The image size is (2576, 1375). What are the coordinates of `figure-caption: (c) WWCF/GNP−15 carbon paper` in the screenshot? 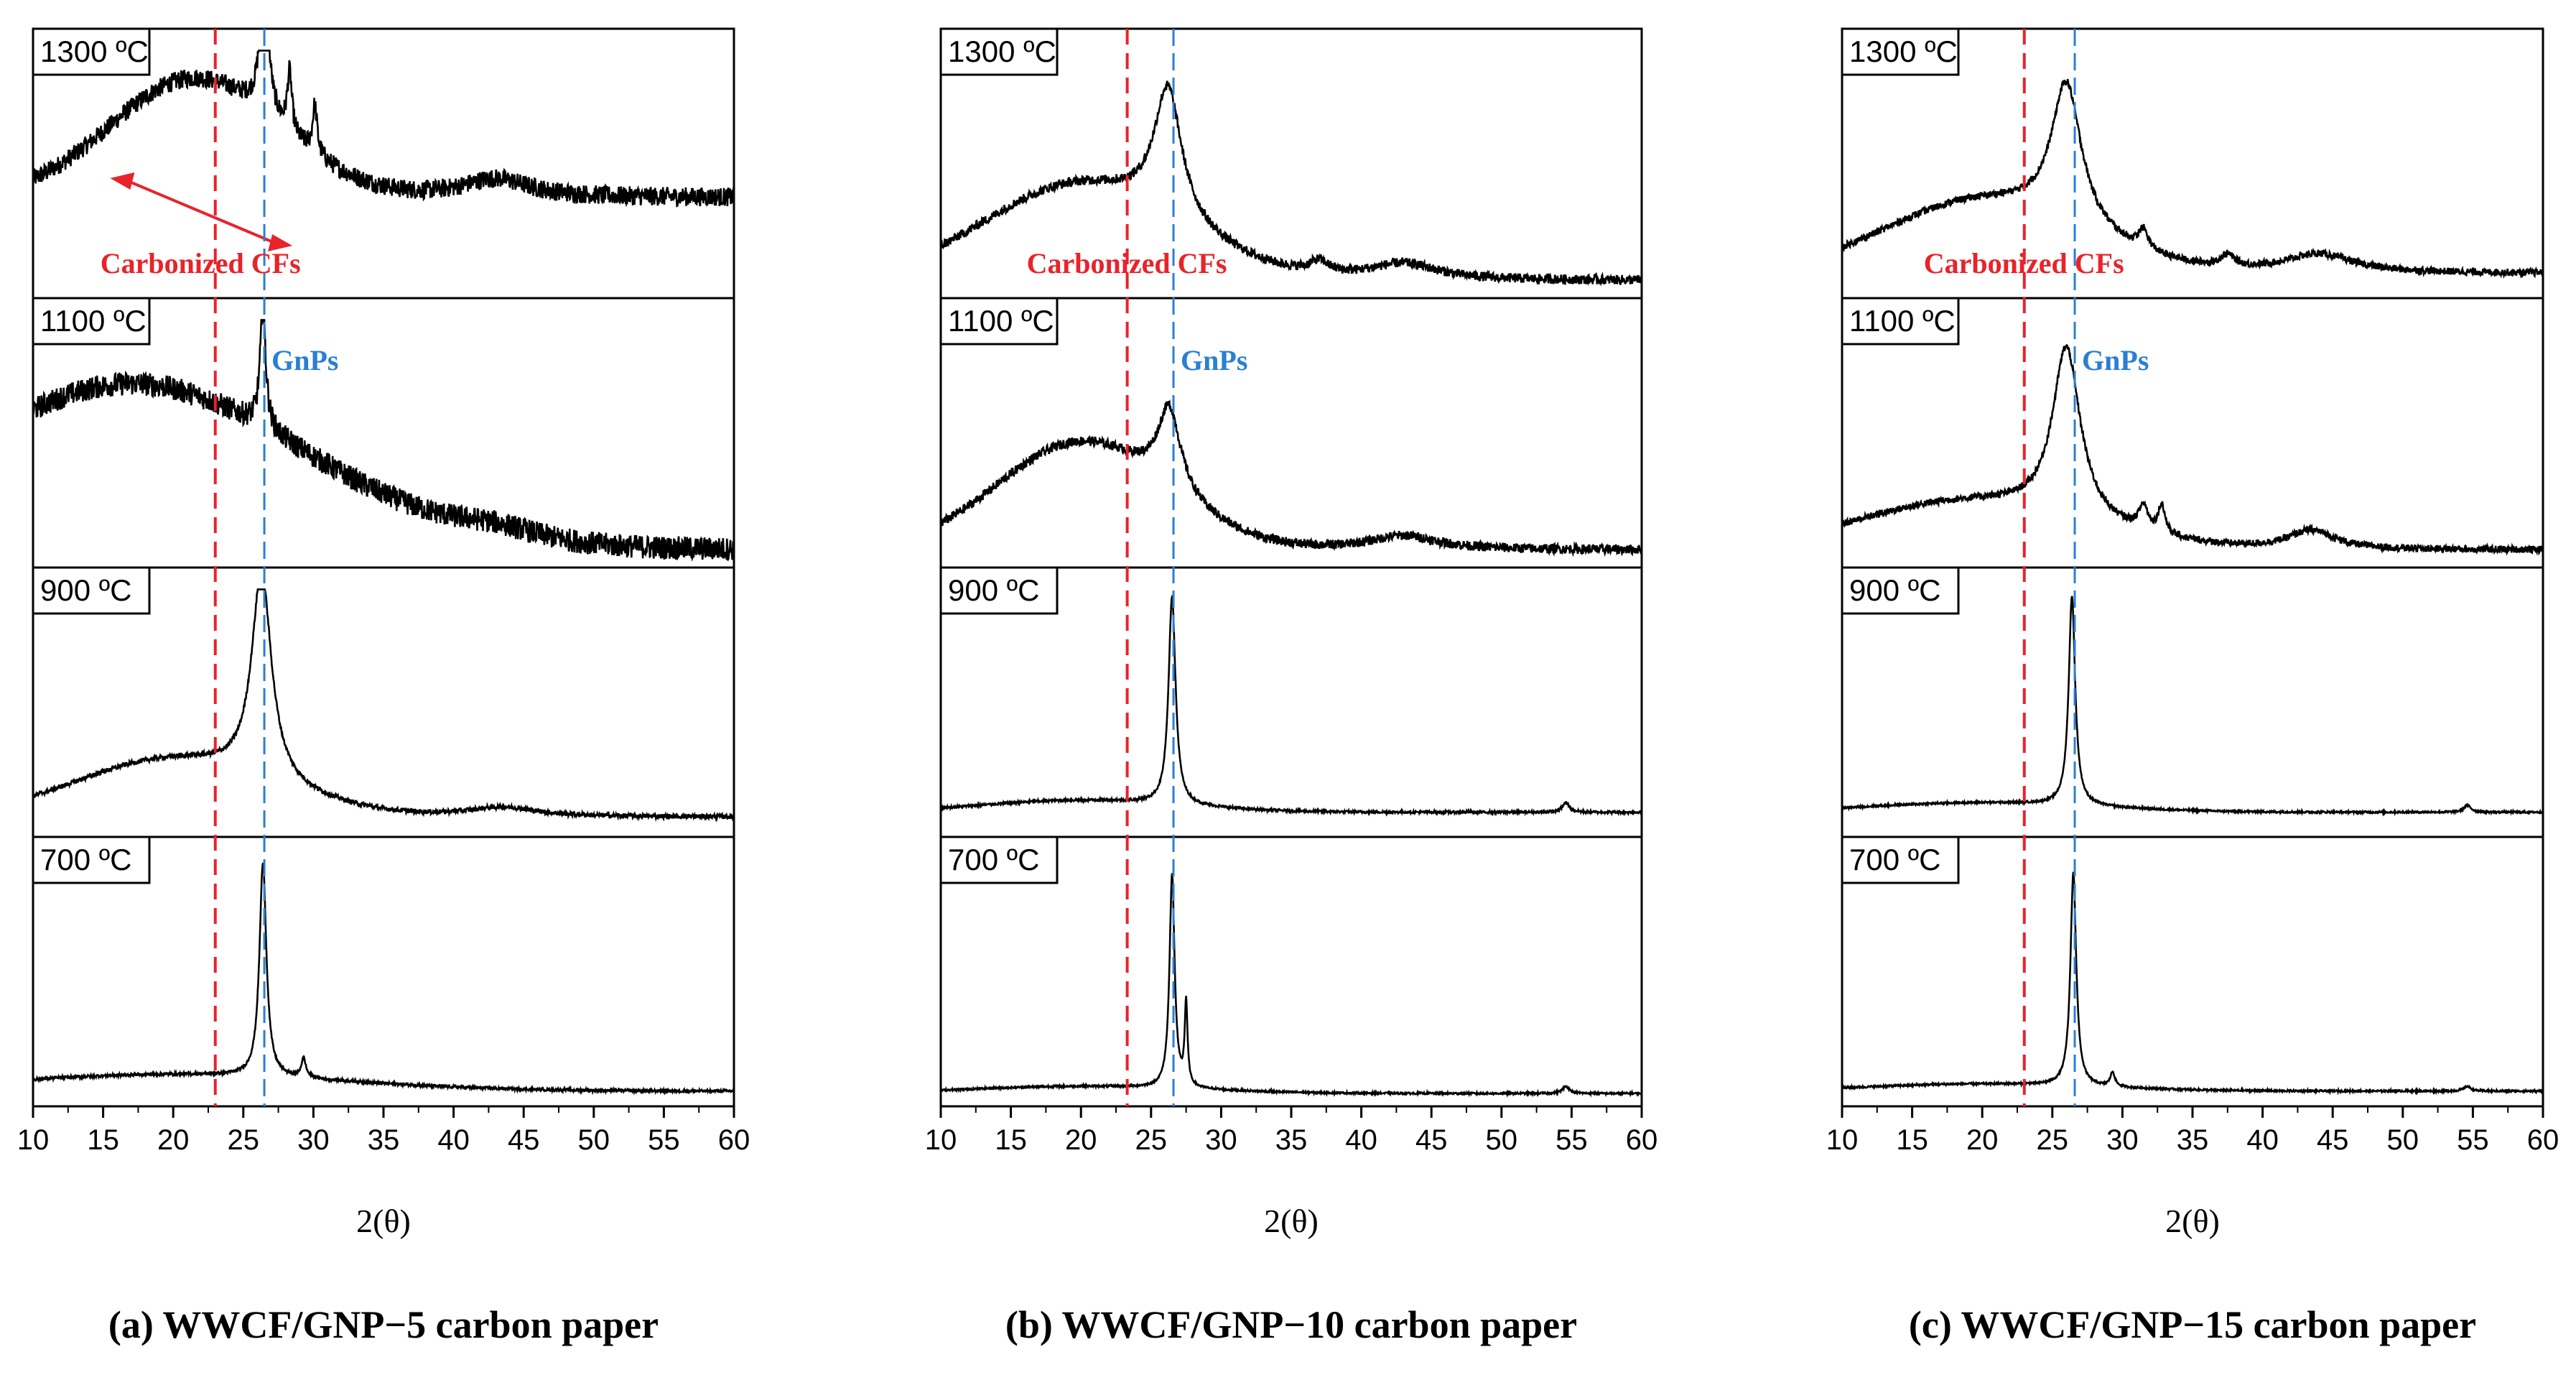 It's located at (2192, 1324).